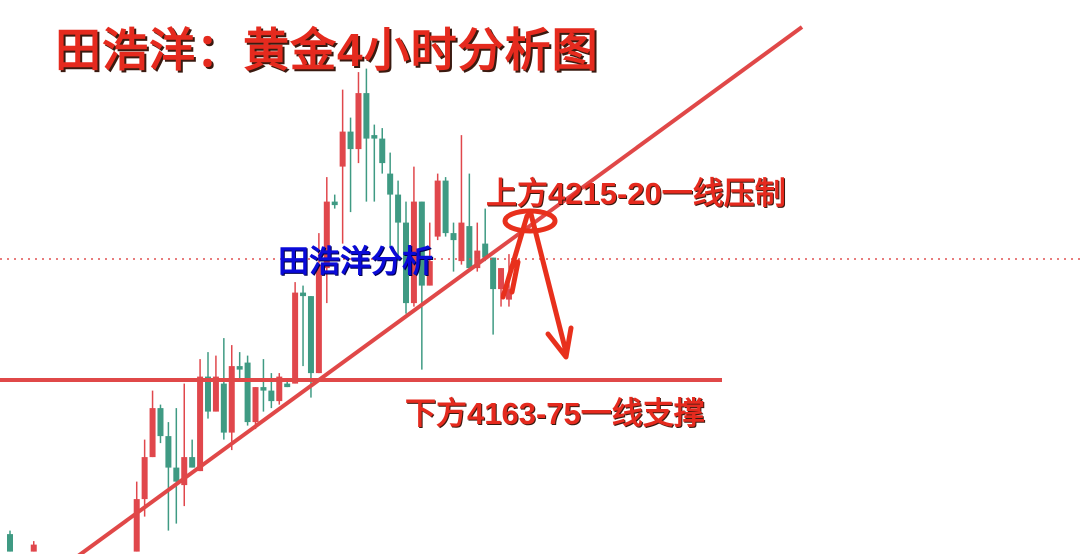  What do you see at coordinates (537, 285) in the screenshot?
I see `hand-drawn-arrow-icon` at bounding box center [537, 285].